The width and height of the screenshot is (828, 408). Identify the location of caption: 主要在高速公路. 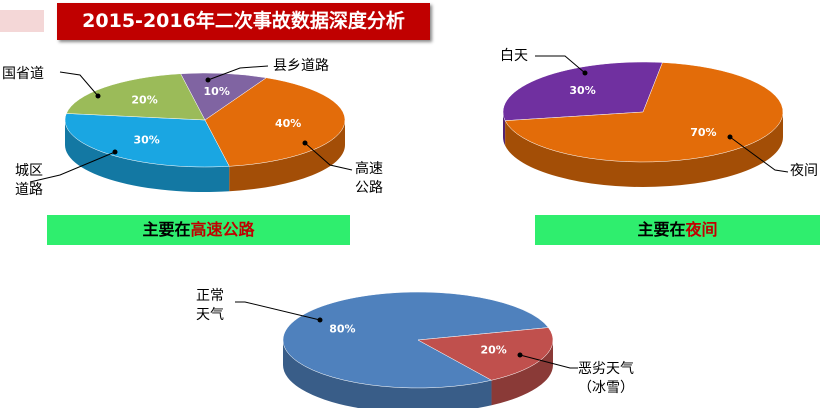
(198, 230).